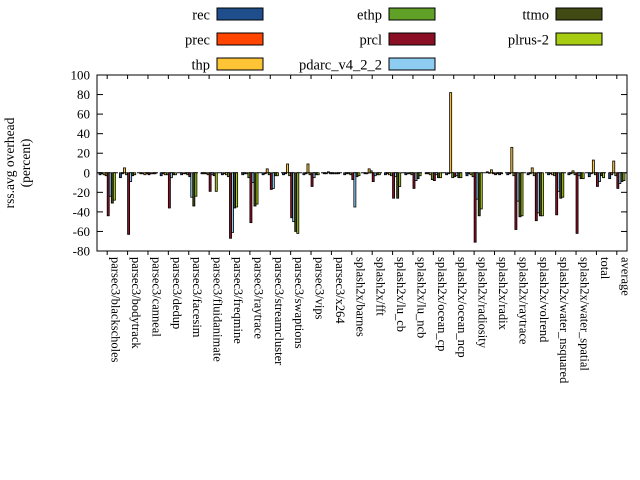 The height and width of the screenshot is (480, 640). Describe the element at coordinates (462, 307) in the screenshot. I see `x-tick-label: splash2x/ocean_ncp` at that location.